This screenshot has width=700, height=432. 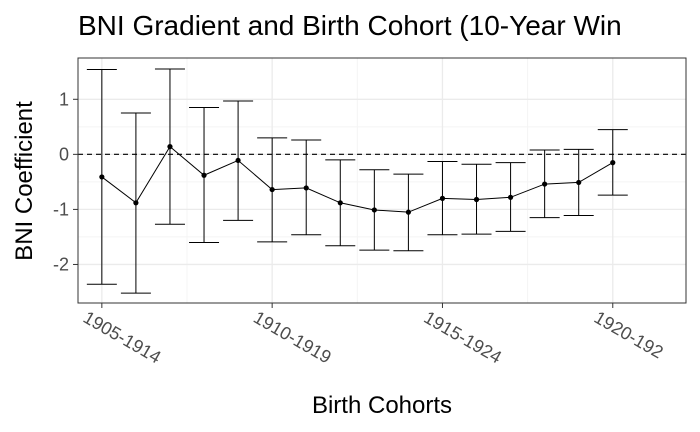 I want to click on y-tick-label: -2, so click(x=61, y=264).